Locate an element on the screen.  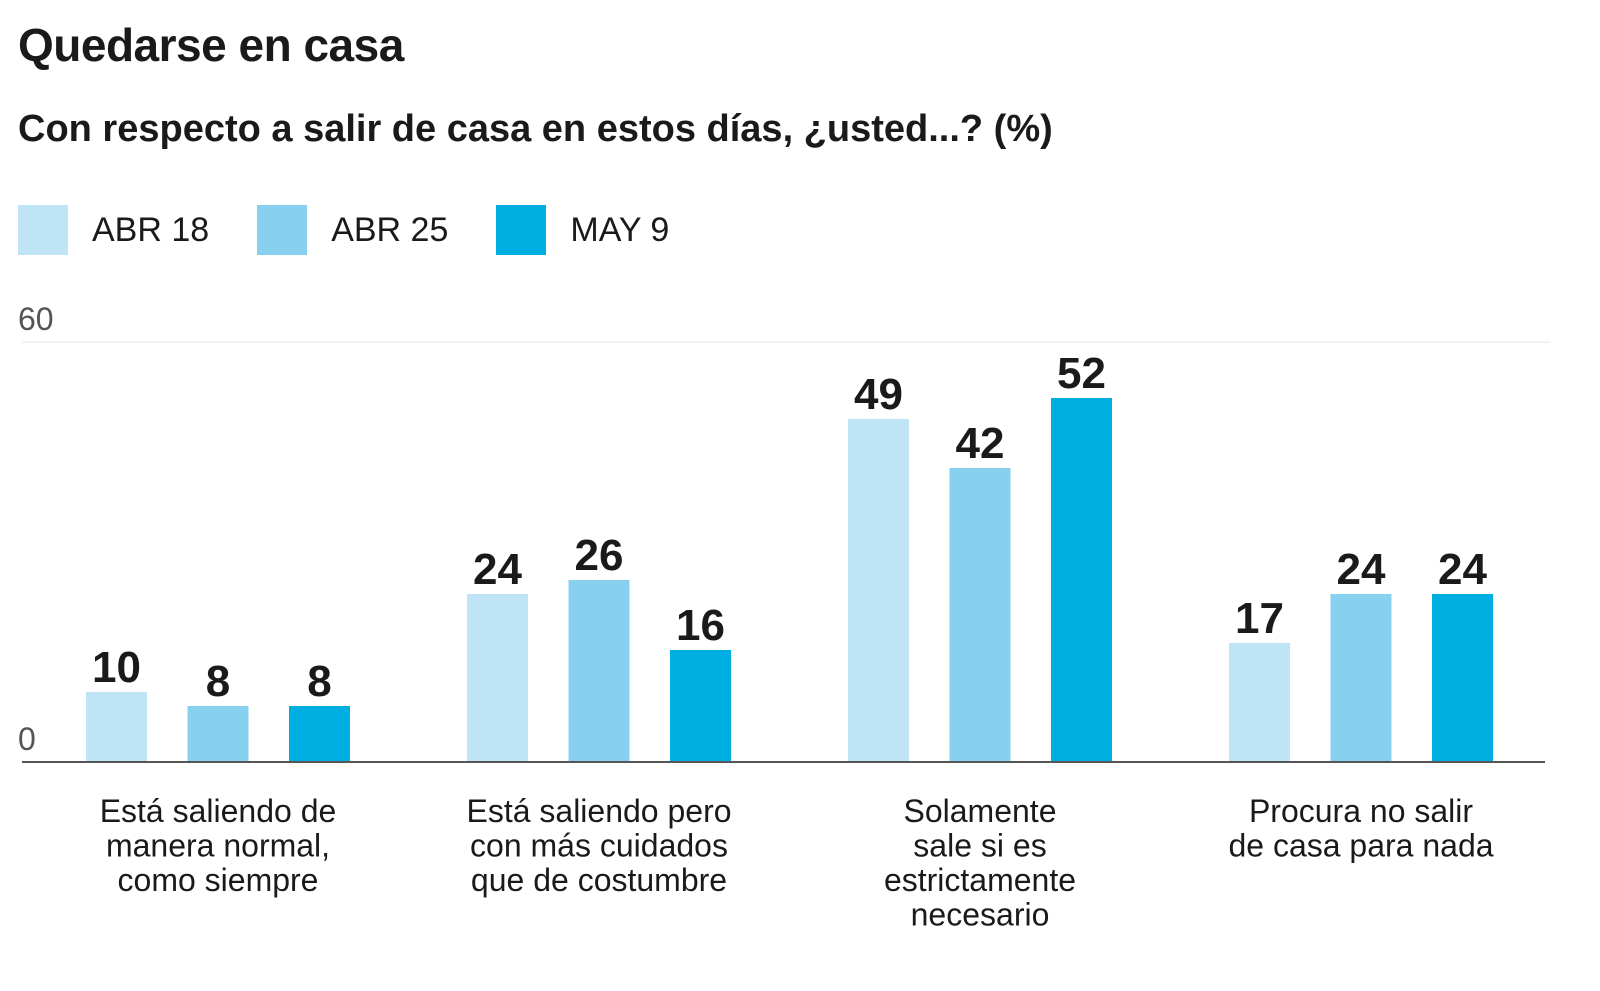
x-category-label-line: sale si es is located at coordinates (979, 846).